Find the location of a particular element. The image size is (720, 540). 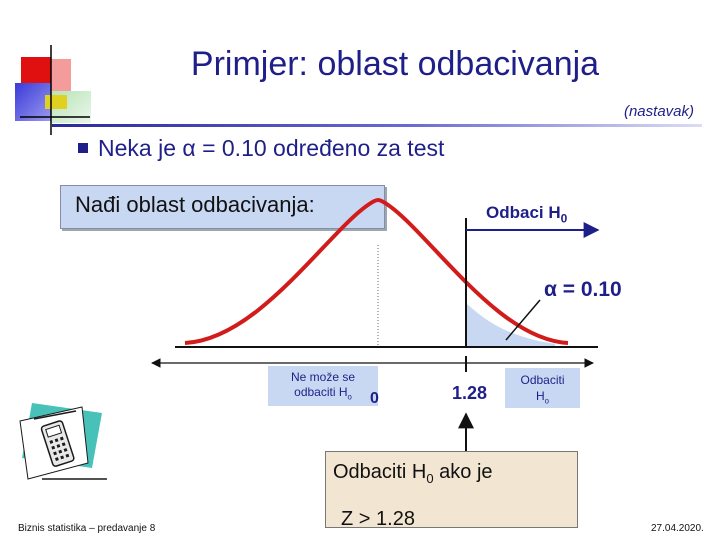

answer-line2: Z > 1.28 is located at coordinates (378, 519).